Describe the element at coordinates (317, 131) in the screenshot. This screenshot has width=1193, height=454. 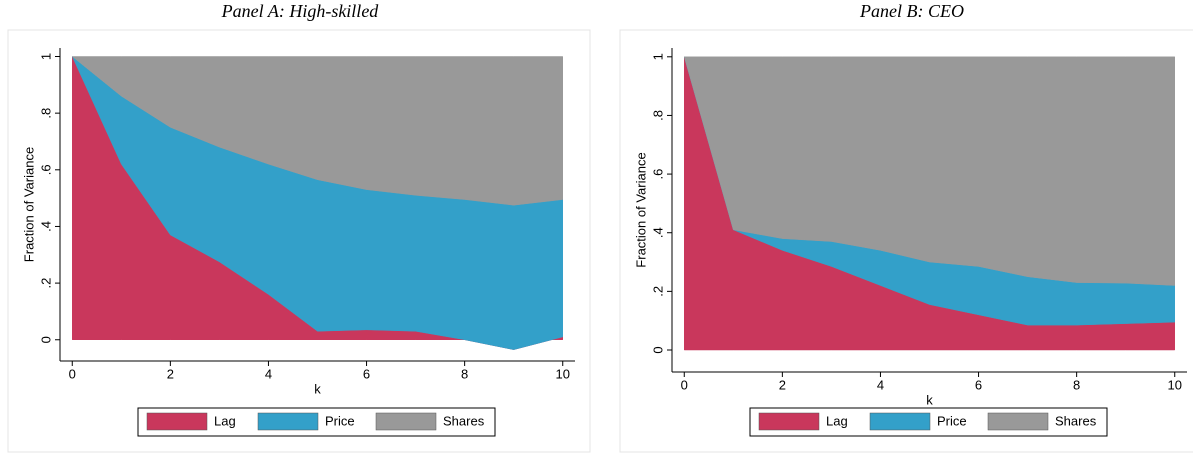
I see `area` at that location.